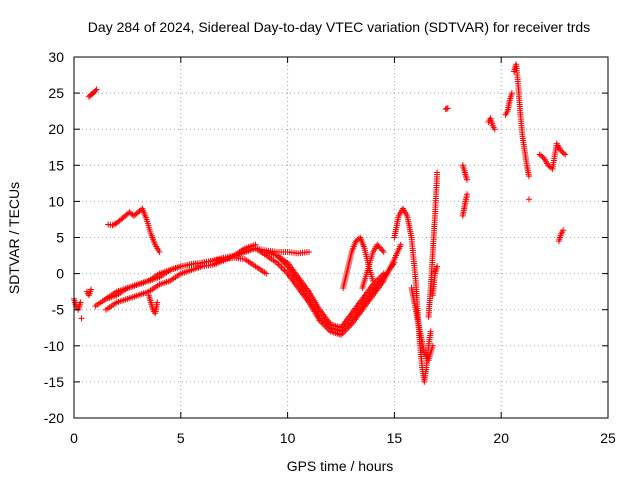 The width and height of the screenshot is (640, 480). What do you see at coordinates (181, 438) in the screenshot?
I see `x-tick-label: 5` at bounding box center [181, 438].